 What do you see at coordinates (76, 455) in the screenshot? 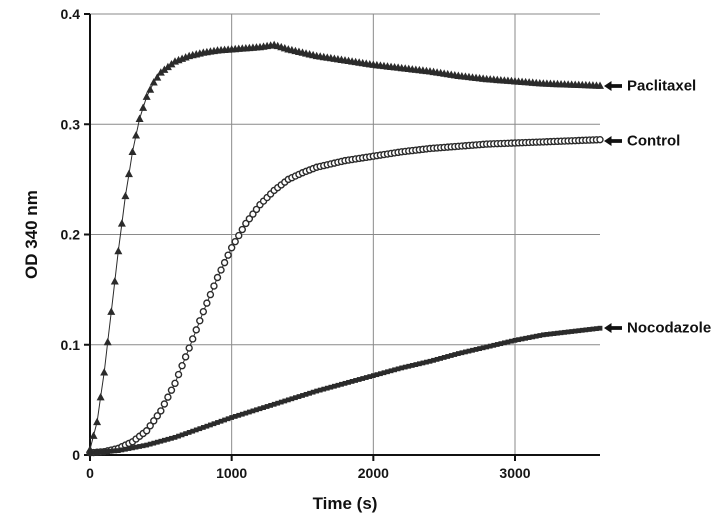
I see `y-tick-label: 0` at bounding box center [76, 455].